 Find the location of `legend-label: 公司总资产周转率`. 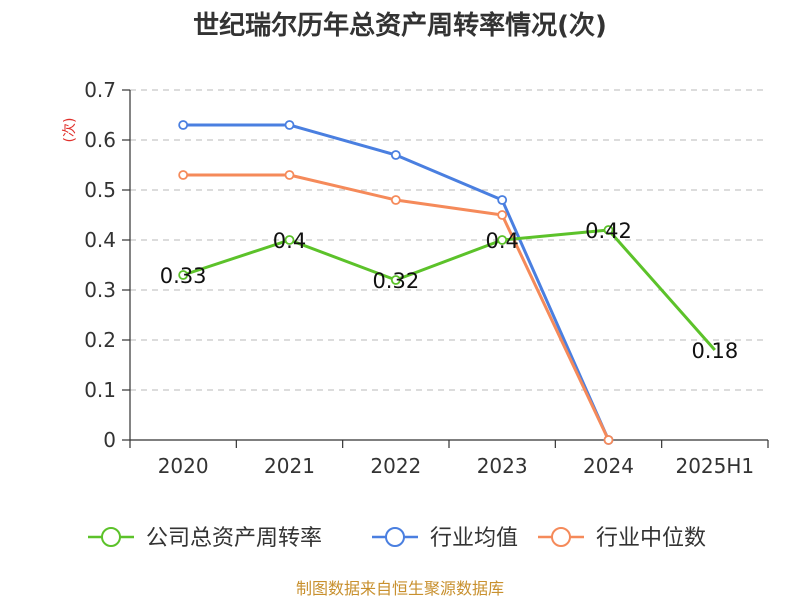

legend-label: 公司总资产周转率 is located at coordinates (234, 538).